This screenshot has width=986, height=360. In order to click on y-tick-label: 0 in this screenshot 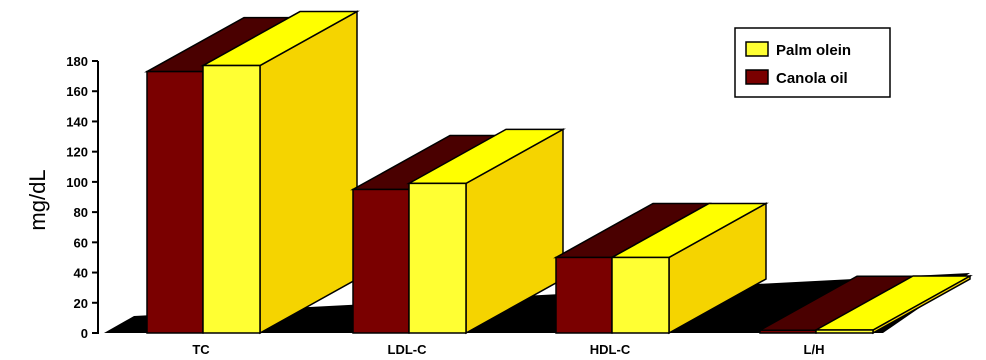, I will do `click(84, 333)`.